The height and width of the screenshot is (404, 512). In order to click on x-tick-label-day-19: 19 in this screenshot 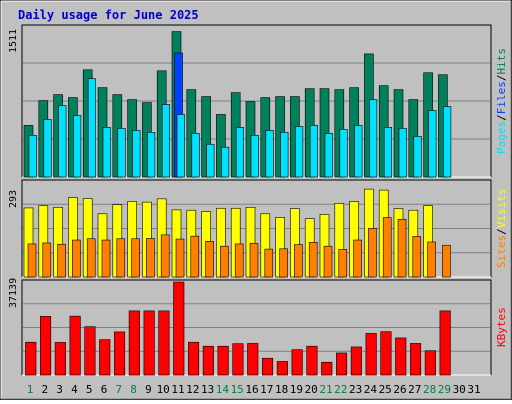, I will do `click(296, 389)`.